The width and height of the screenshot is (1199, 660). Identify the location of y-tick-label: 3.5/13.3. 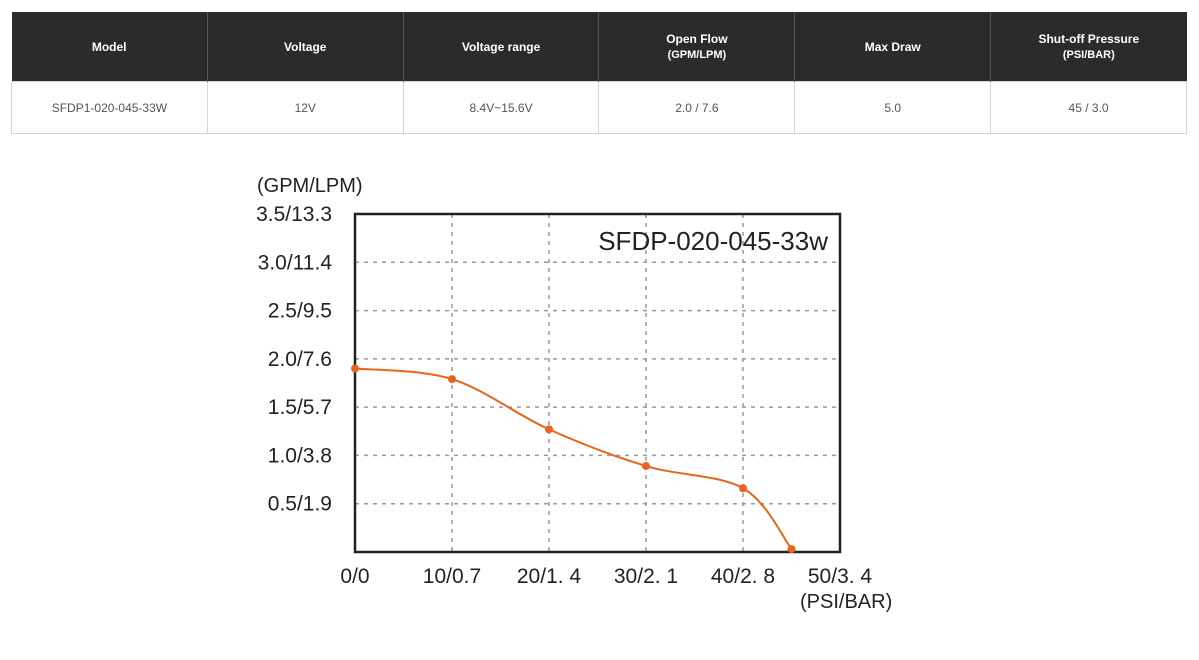
(294, 214).